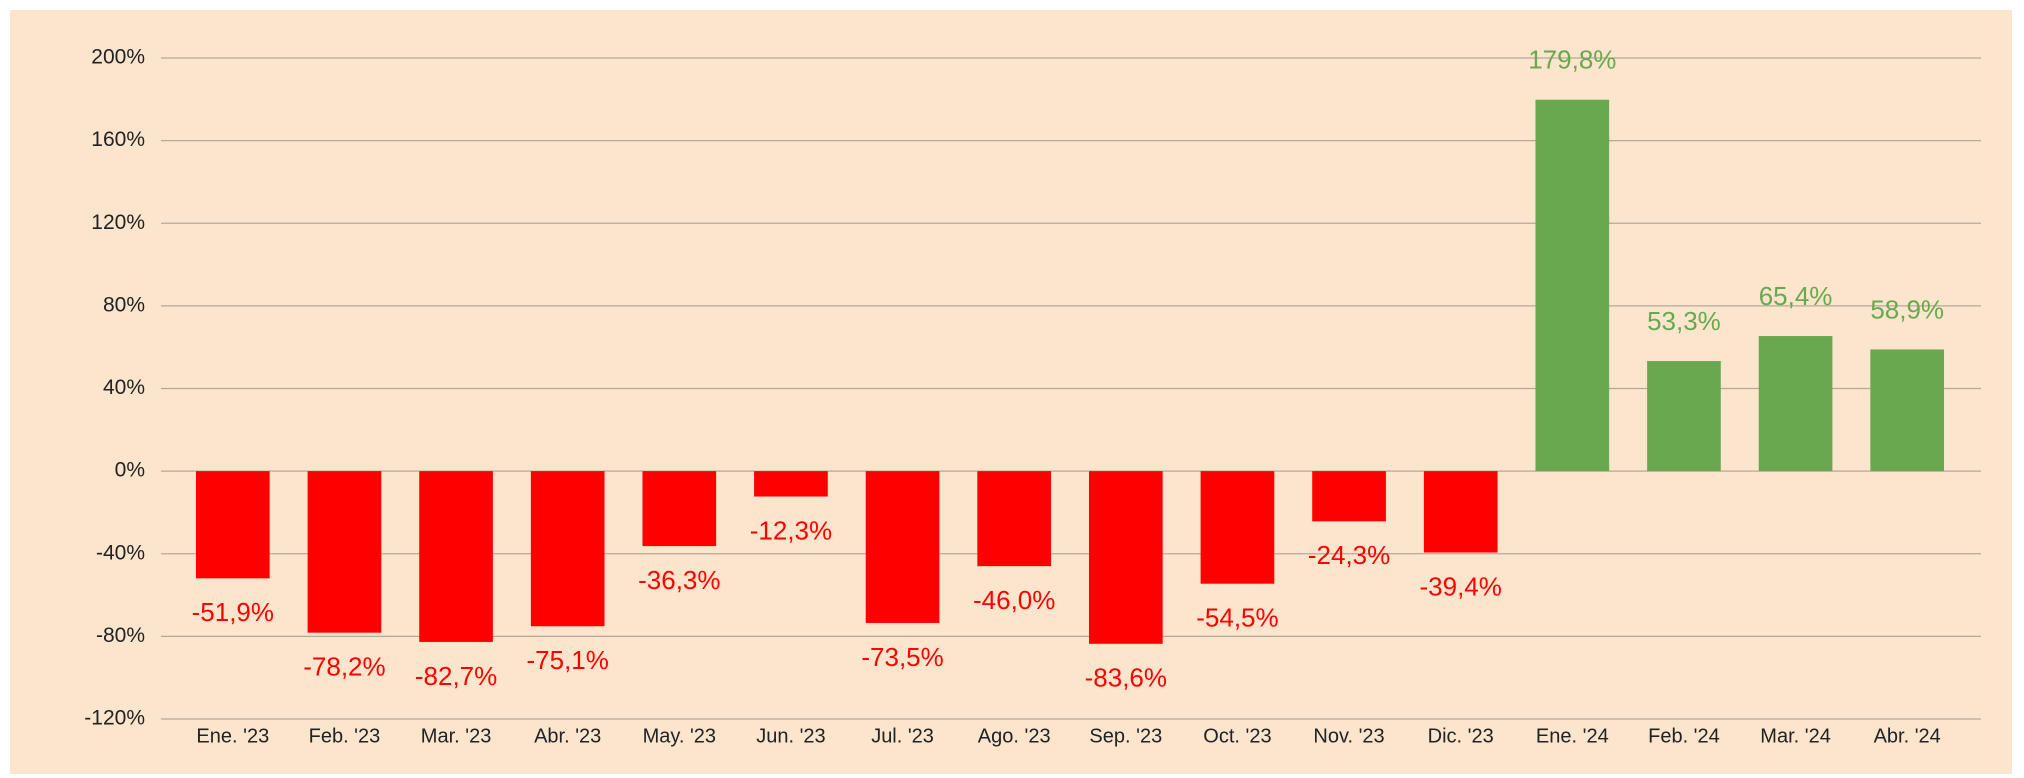  Describe the element at coordinates (567, 660) in the screenshot. I see `data-label: -75,1%` at that location.